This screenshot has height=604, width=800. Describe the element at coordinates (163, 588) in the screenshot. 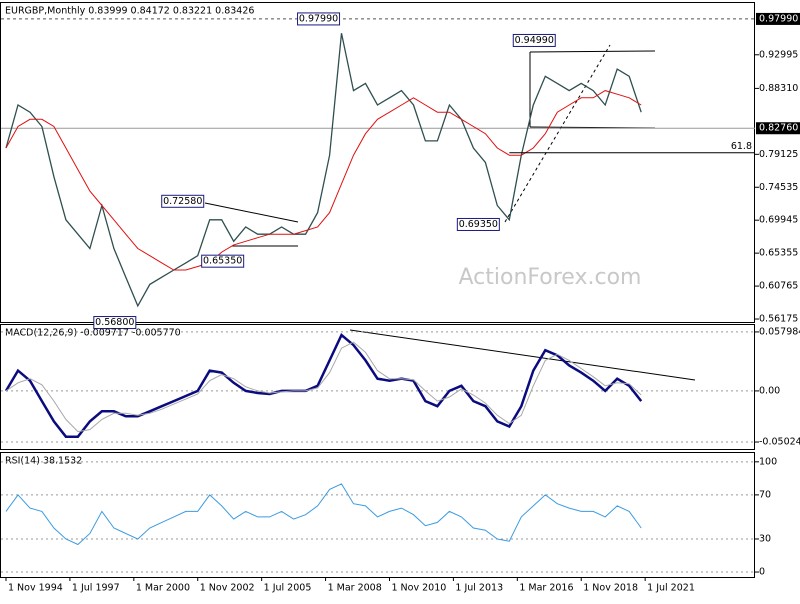

I see `x-tick-label: 1 Mar 2000` at that location.